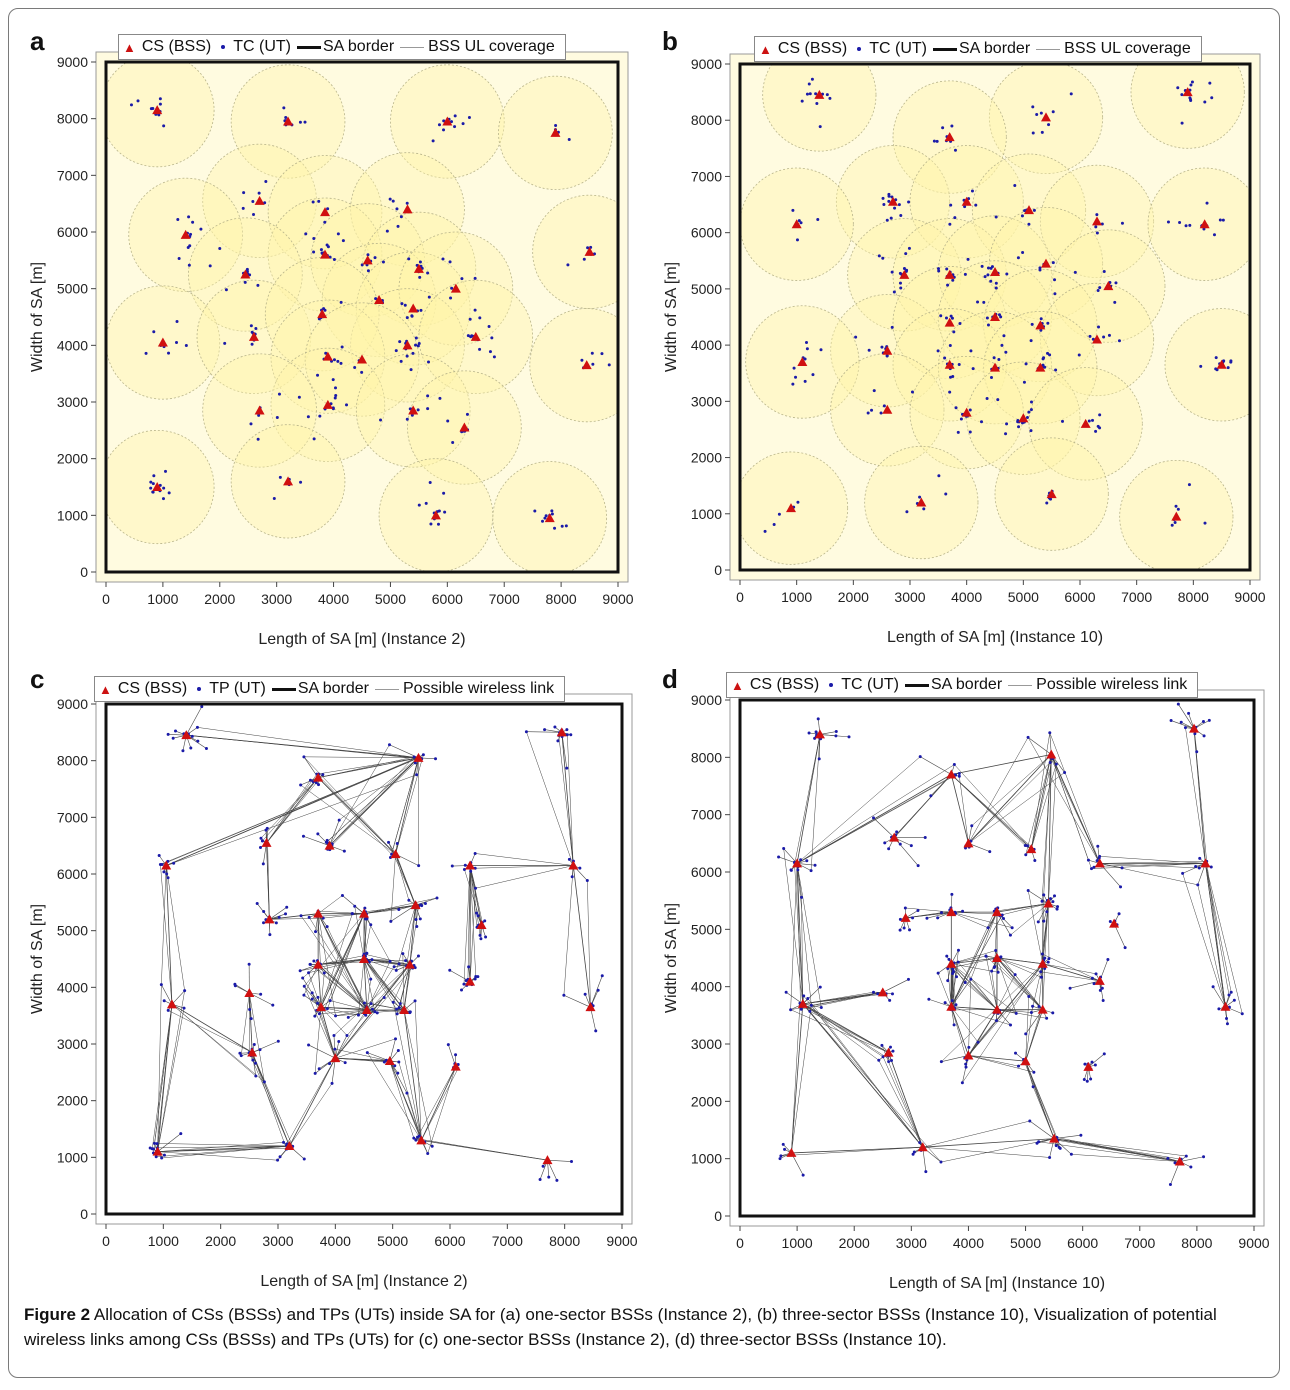 The height and width of the screenshot is (1390, 1290). Describe the element at coordinates (37, 317) in the screenshot. I see `y-axis-label: Width of SA [m]` at that location.